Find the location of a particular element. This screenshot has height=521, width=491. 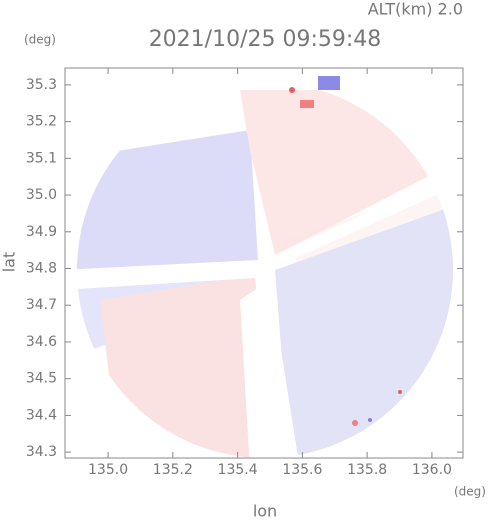

x-tick-label: 136.0 is located at coordinates (432, 470).